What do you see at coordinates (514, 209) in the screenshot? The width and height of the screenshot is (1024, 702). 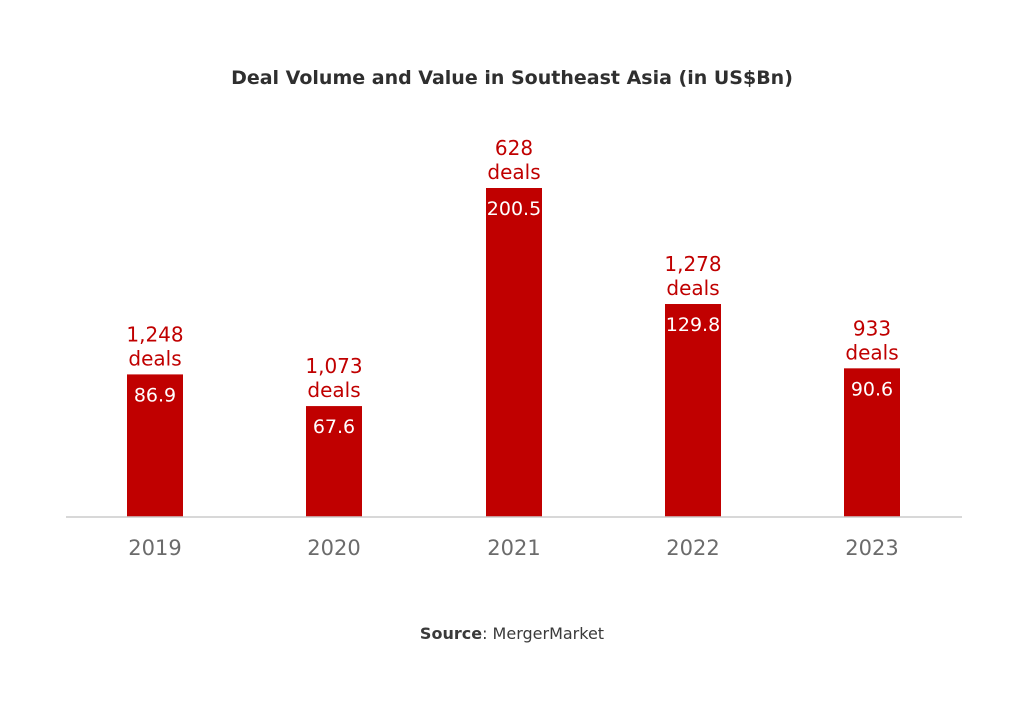 I see `value-label-2021: 200.5` at bounding box center [514, 209].